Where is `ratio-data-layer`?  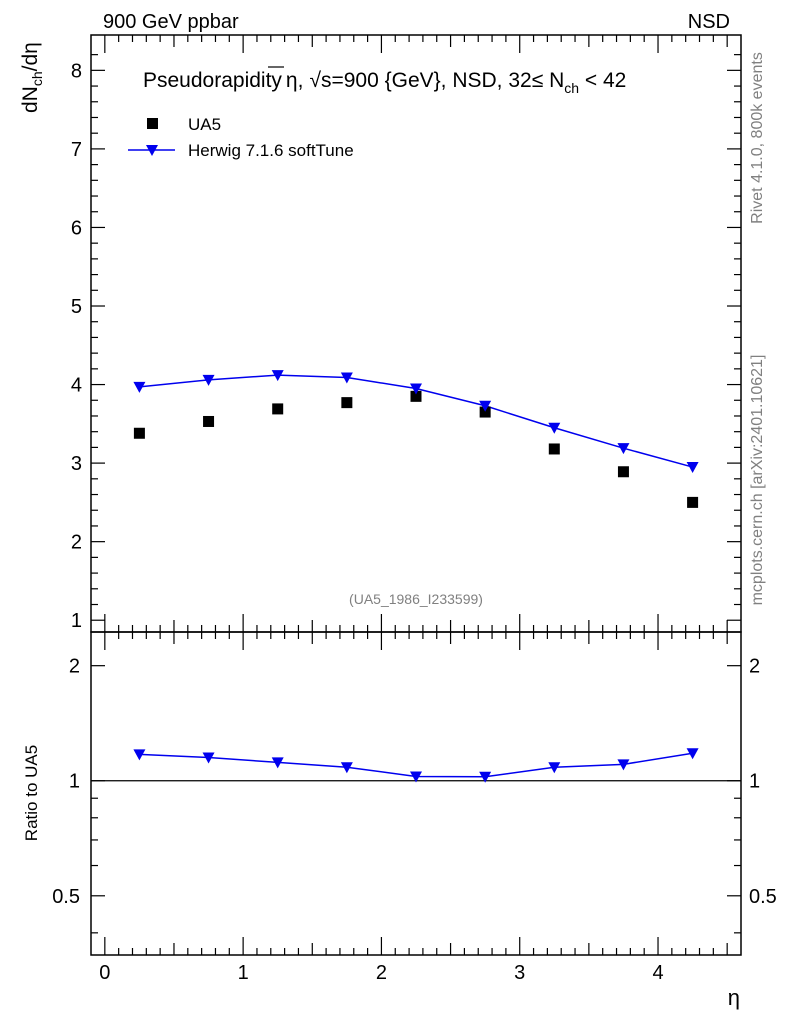
ratio-data-layer is located at coordinates (416, 765).